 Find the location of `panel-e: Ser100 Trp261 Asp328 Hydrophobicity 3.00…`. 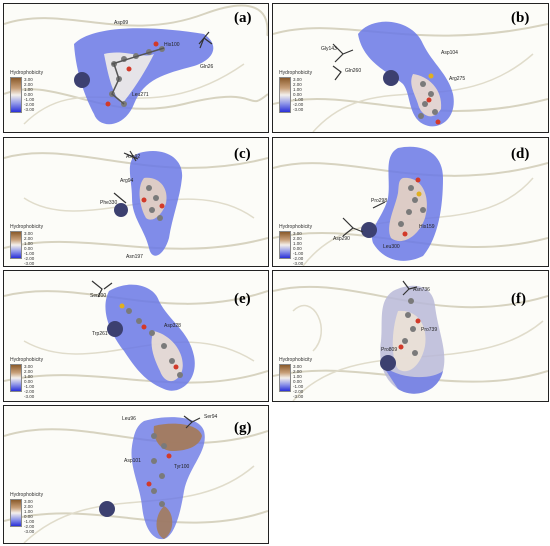

panel-e: Ser100 Trp261 Asp328 Hydrophobicity 3.00… is located at coordinates (136, 336).